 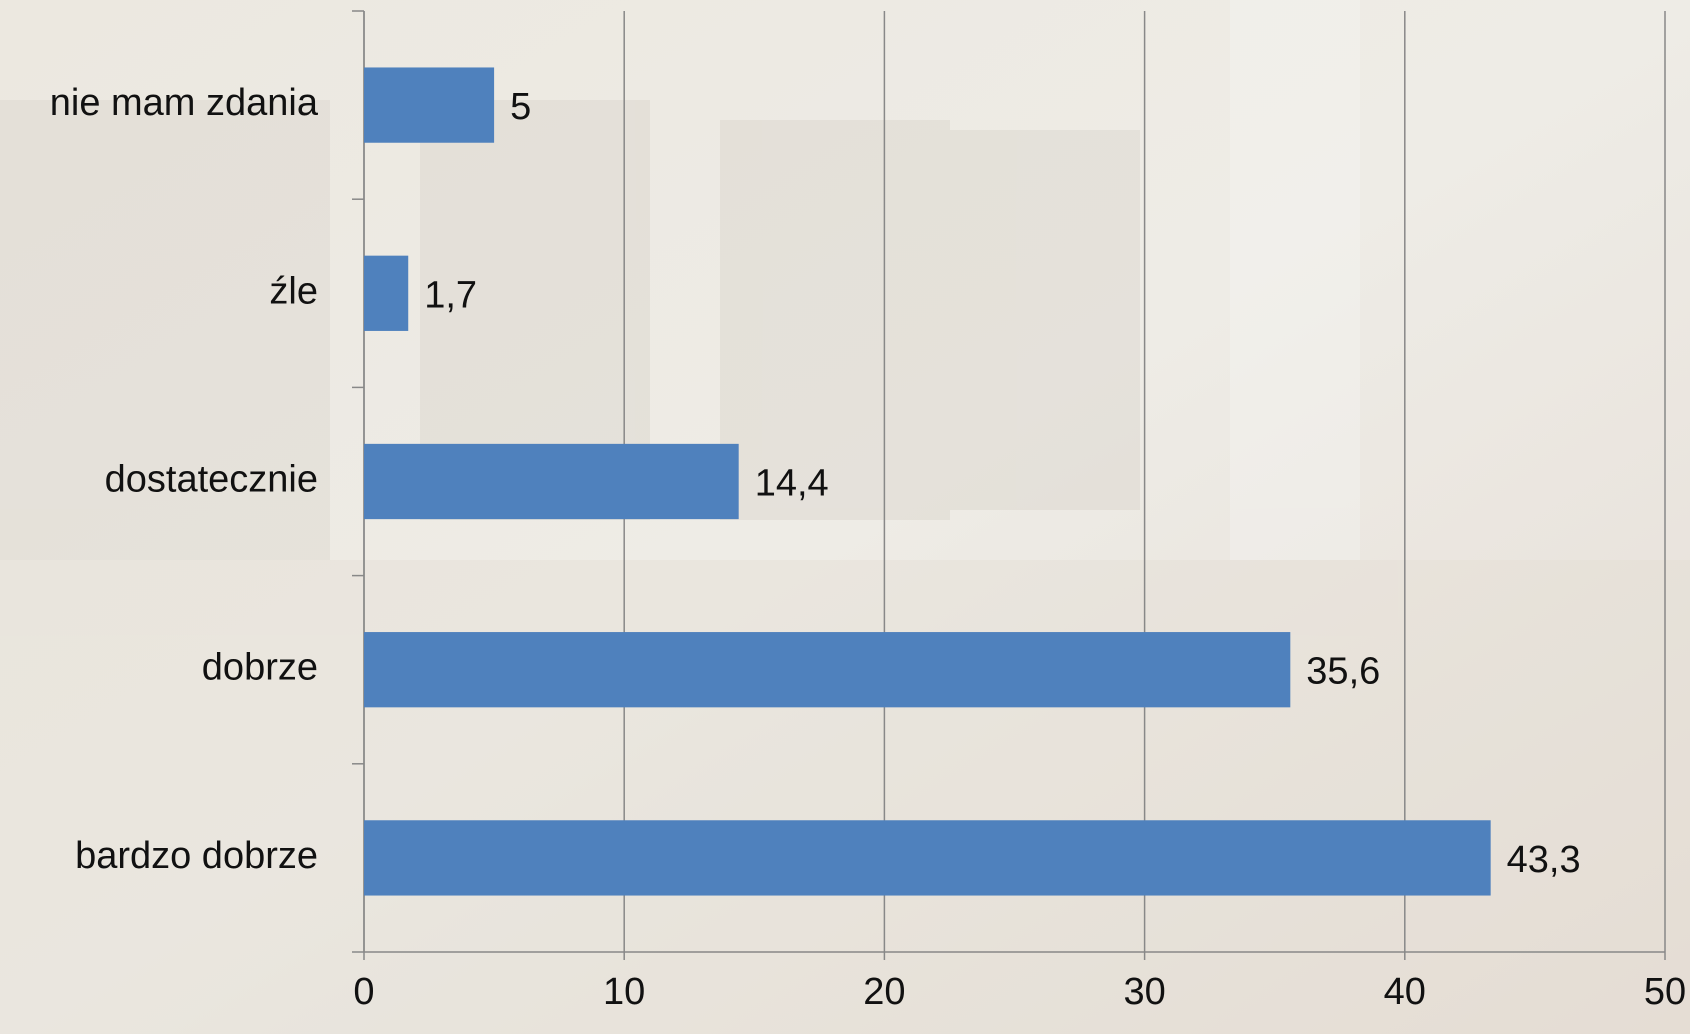 I want to click on value-label: 35,6, so click(x=1343, y=672).